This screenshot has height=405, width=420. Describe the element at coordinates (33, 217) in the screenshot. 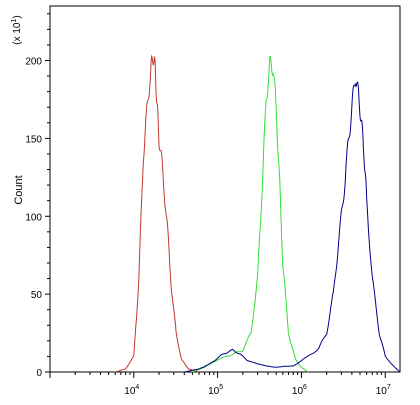

I see `y-tick-label: 100` at that location.